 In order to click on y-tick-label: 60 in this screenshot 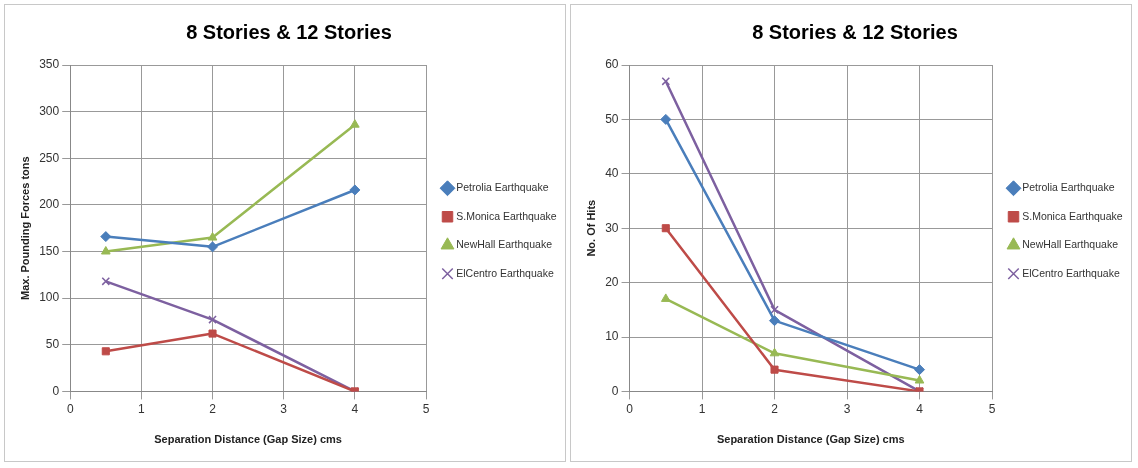, I will do `click(612, 64)`.